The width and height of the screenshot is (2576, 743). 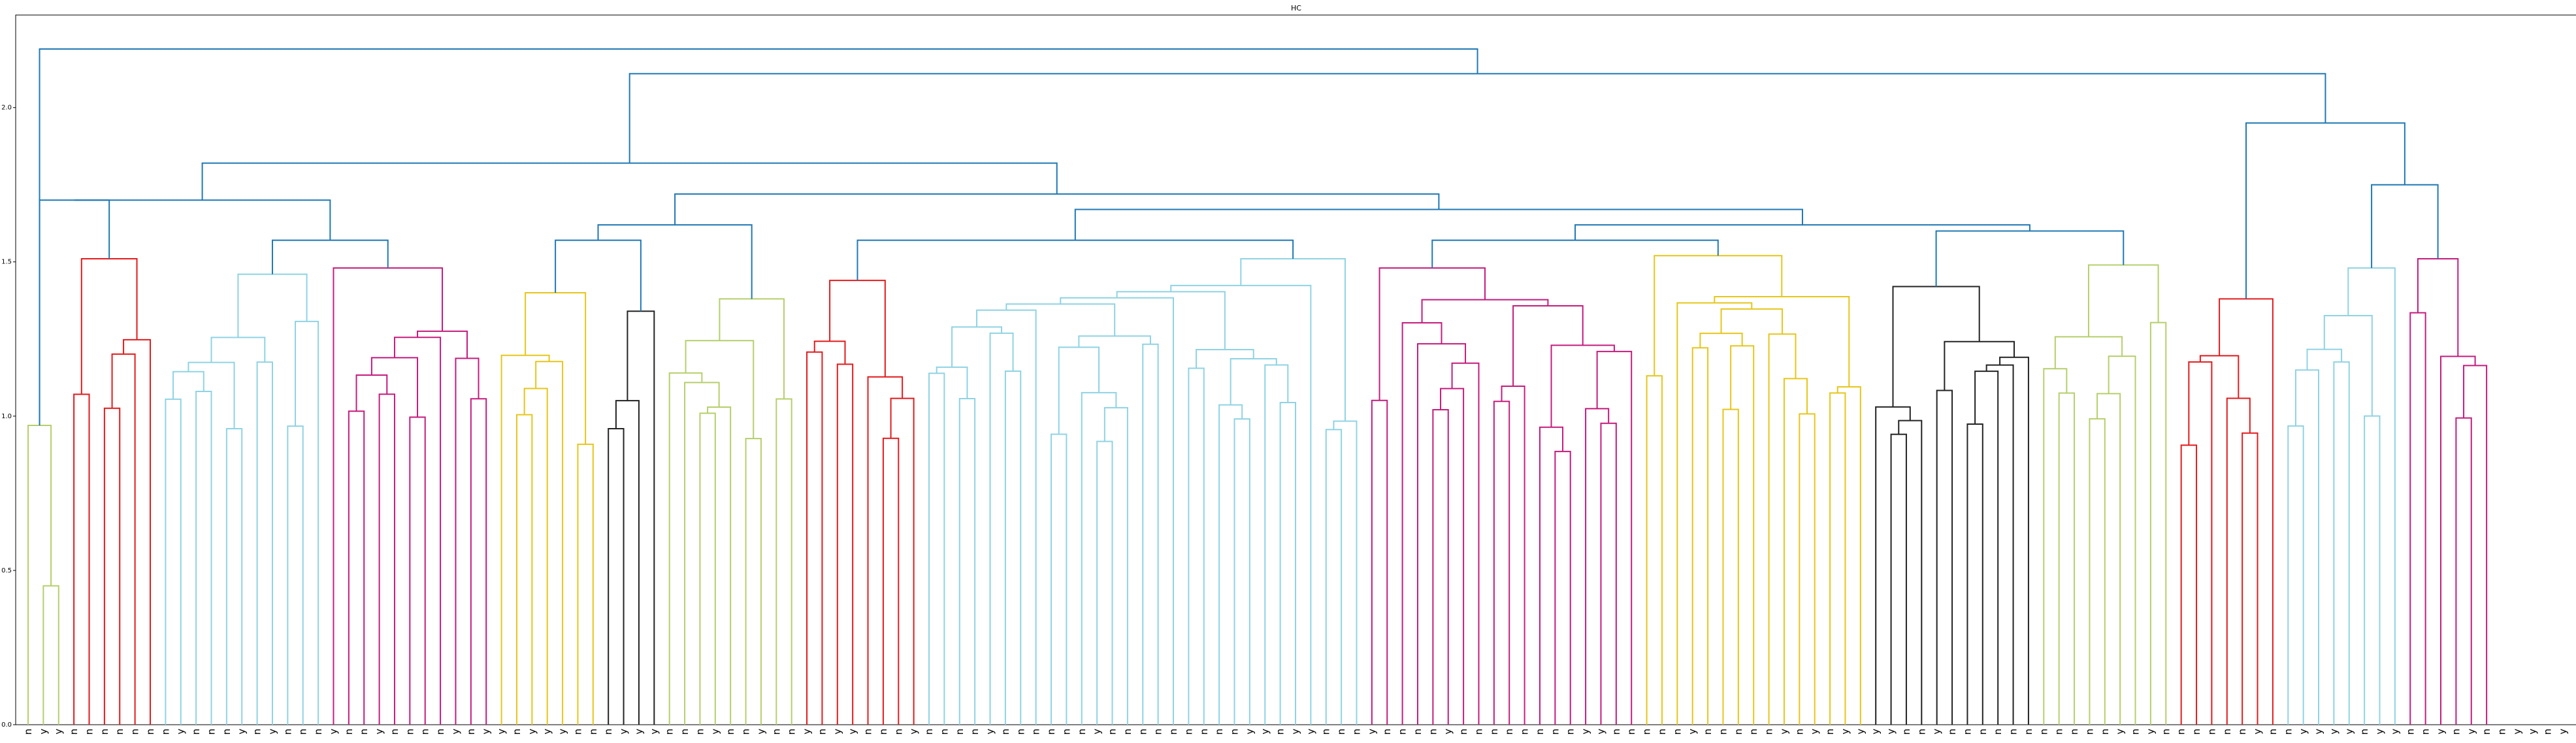 What do you see at coordinates (6, 262) in the screenshot?
I see `y-tick-label: 1.5` at bounding box center [6, 262].